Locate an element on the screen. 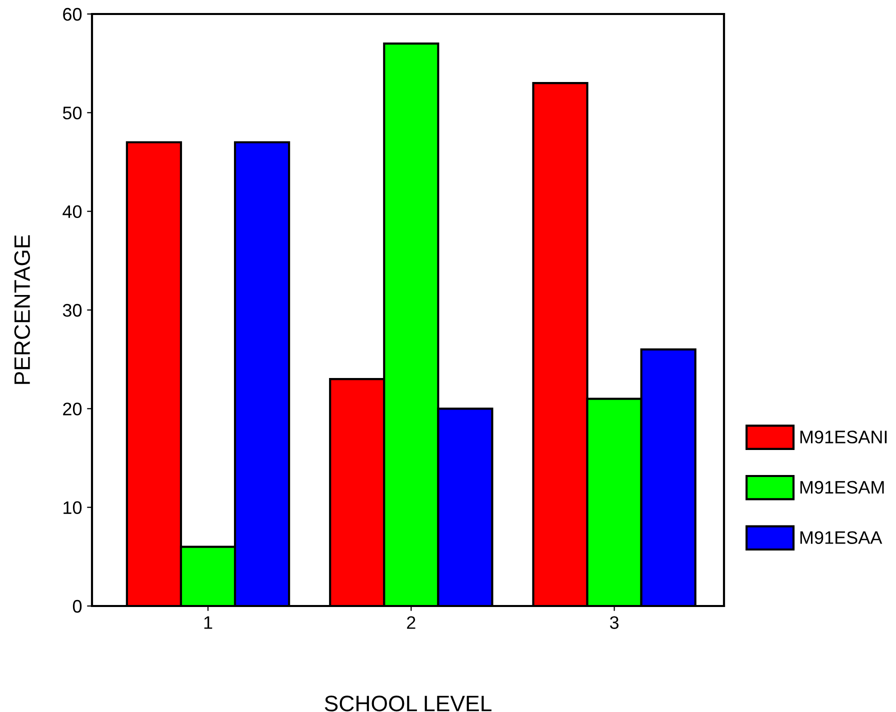 The image size is (896, 712). y-tick-label: 30 is located at coordinates (72, 310).